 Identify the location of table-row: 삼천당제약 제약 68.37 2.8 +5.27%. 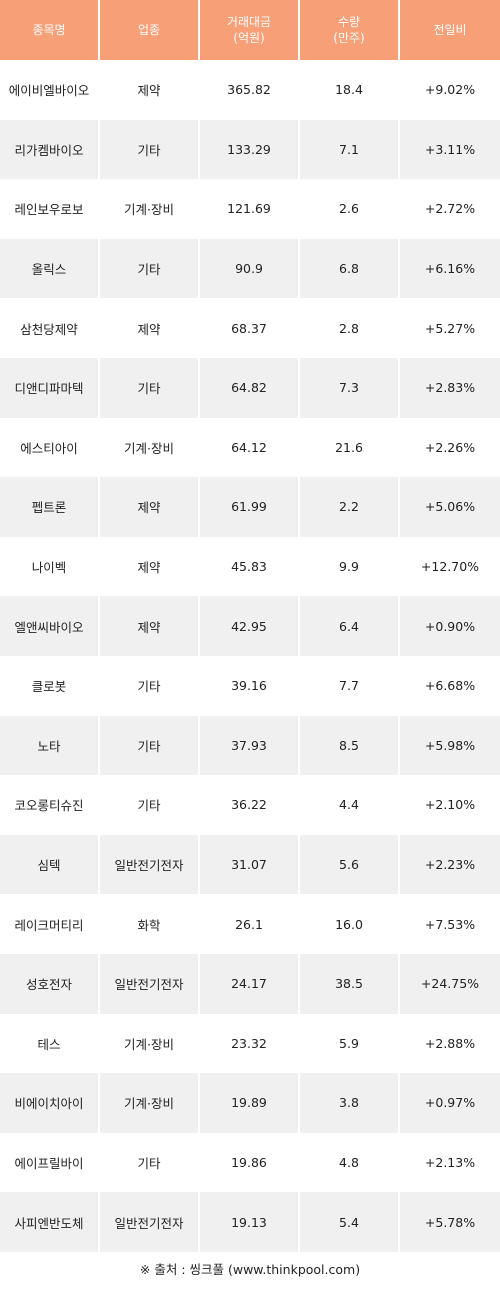
(250, 328).